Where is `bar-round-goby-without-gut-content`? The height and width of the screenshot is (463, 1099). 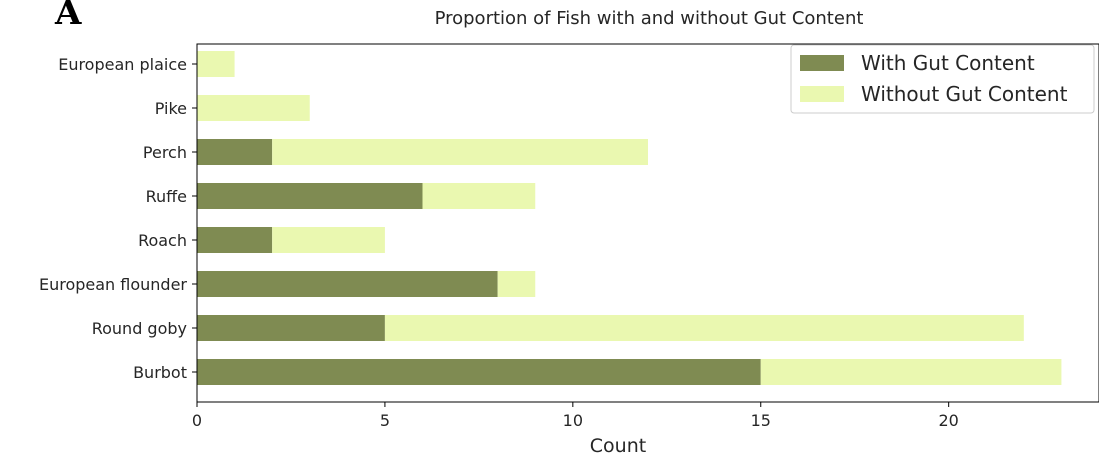
bar-round-goby-without-gut-content is located at coordinates (704, 328).